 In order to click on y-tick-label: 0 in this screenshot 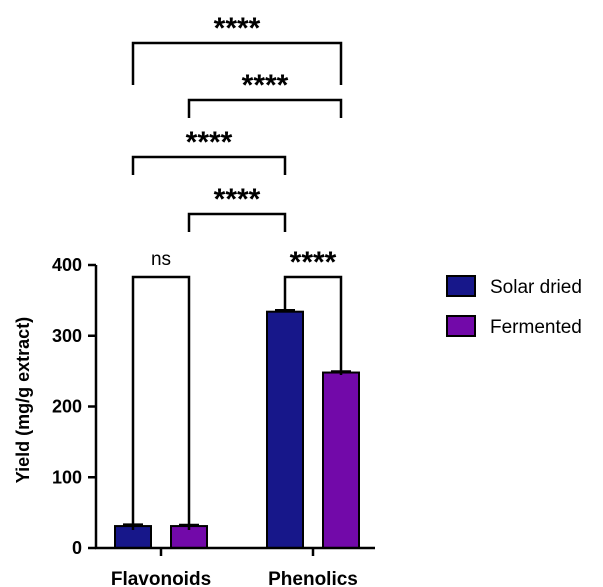, I will do `click(77, 548)`.